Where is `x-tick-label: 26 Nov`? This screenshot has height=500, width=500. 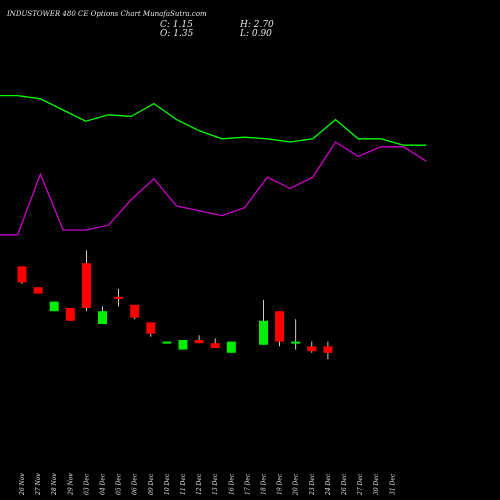
x-tick-label: 26 Nov is located at coordinates (22, 484).